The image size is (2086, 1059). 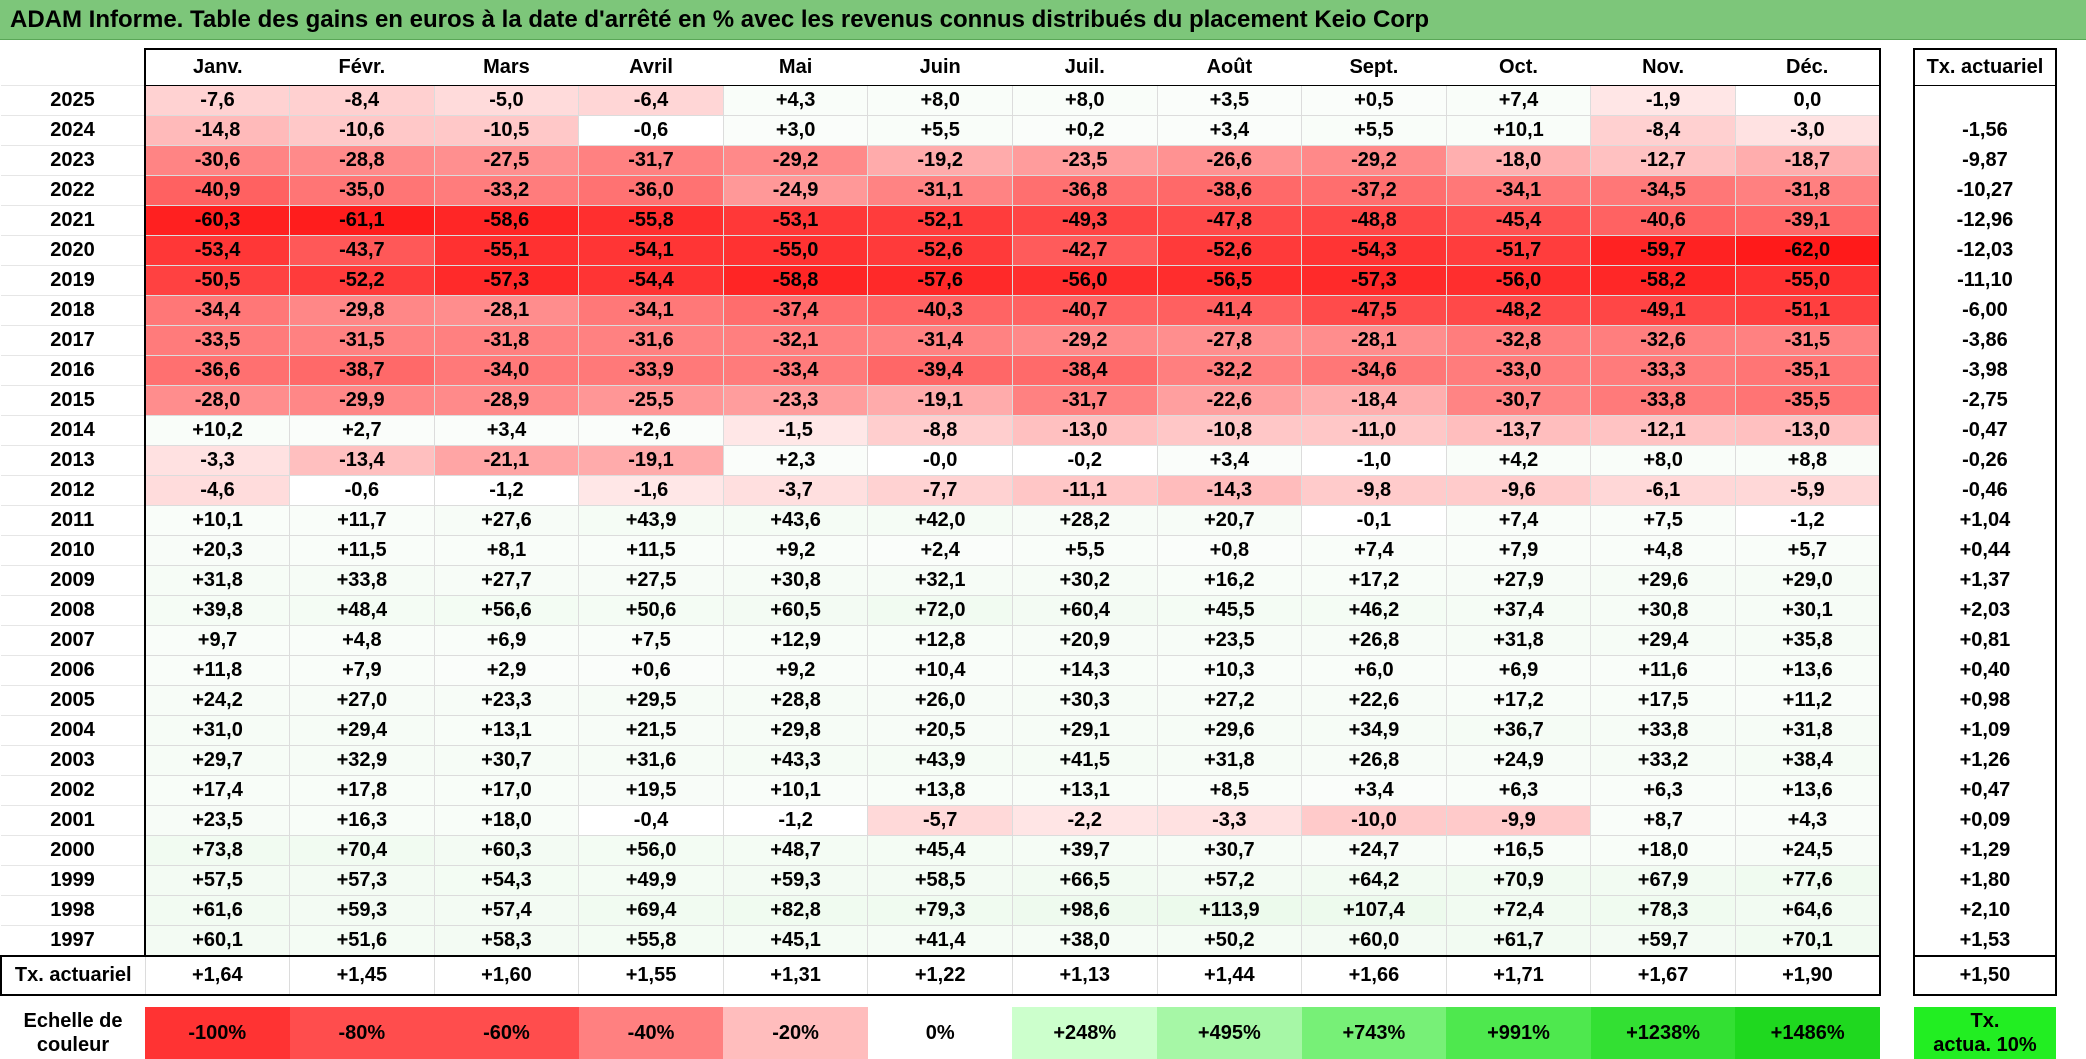 I want to click on tx-actuariel-cell: +0,98, so click(x=1984, y=700).